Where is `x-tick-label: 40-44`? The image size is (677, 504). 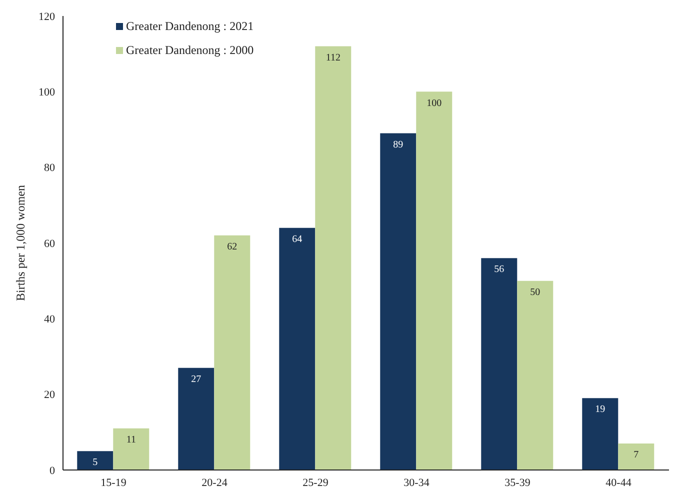
x-tick-label: 40-44 is located at coordinates (619, 482).